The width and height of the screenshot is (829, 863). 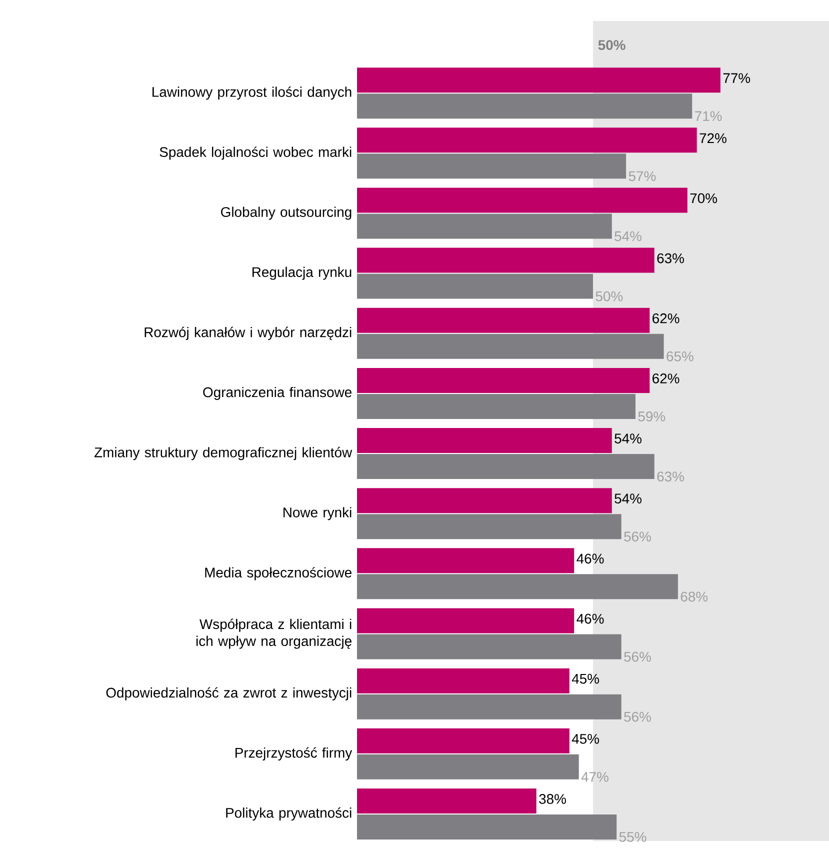 What do you see at coordinates (252, 93) in the screenshot?
I see `y-tick-label: Lawinowy przyrost ilości danych` at bounding box center [252, 93].